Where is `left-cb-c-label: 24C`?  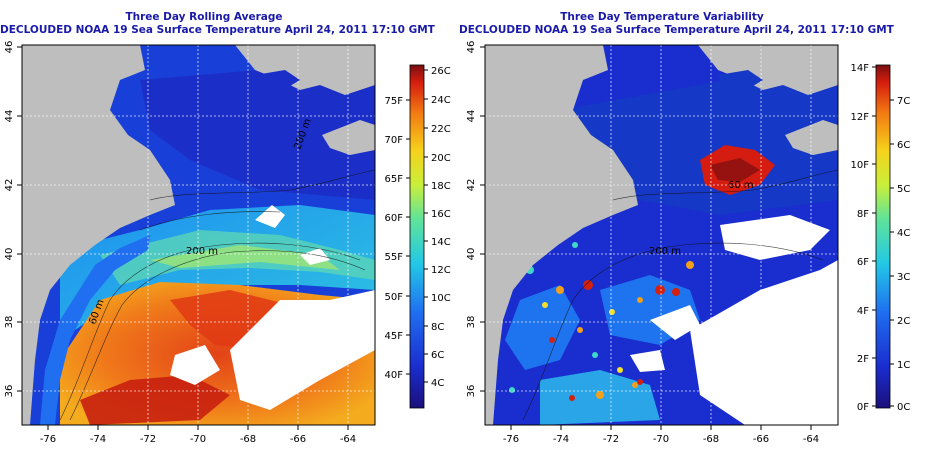
left-cb-c-label: 24C is located at coordinates (441, 100).